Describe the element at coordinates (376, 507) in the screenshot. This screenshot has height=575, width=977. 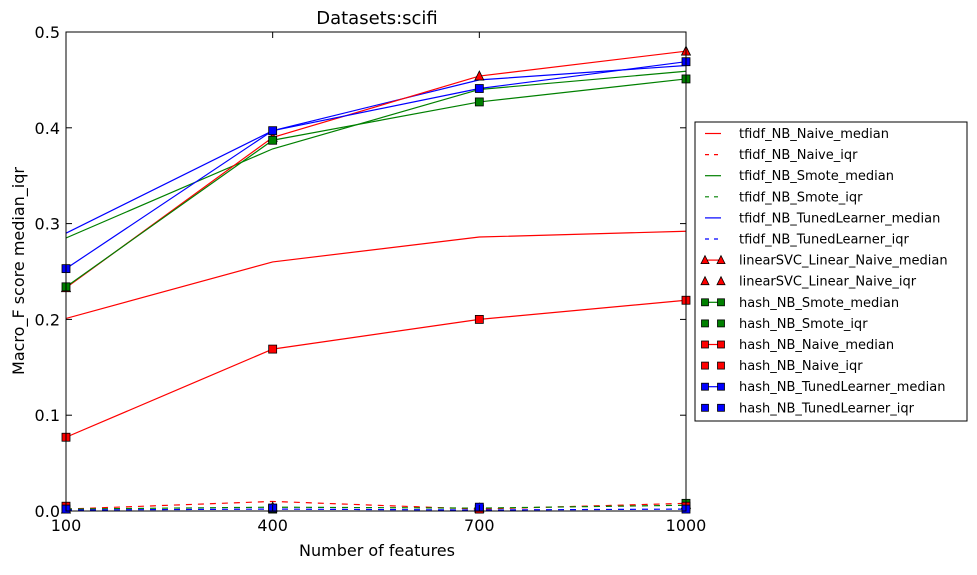
I see `series-line-tfidf_NB_Smote_iqr` at that location.